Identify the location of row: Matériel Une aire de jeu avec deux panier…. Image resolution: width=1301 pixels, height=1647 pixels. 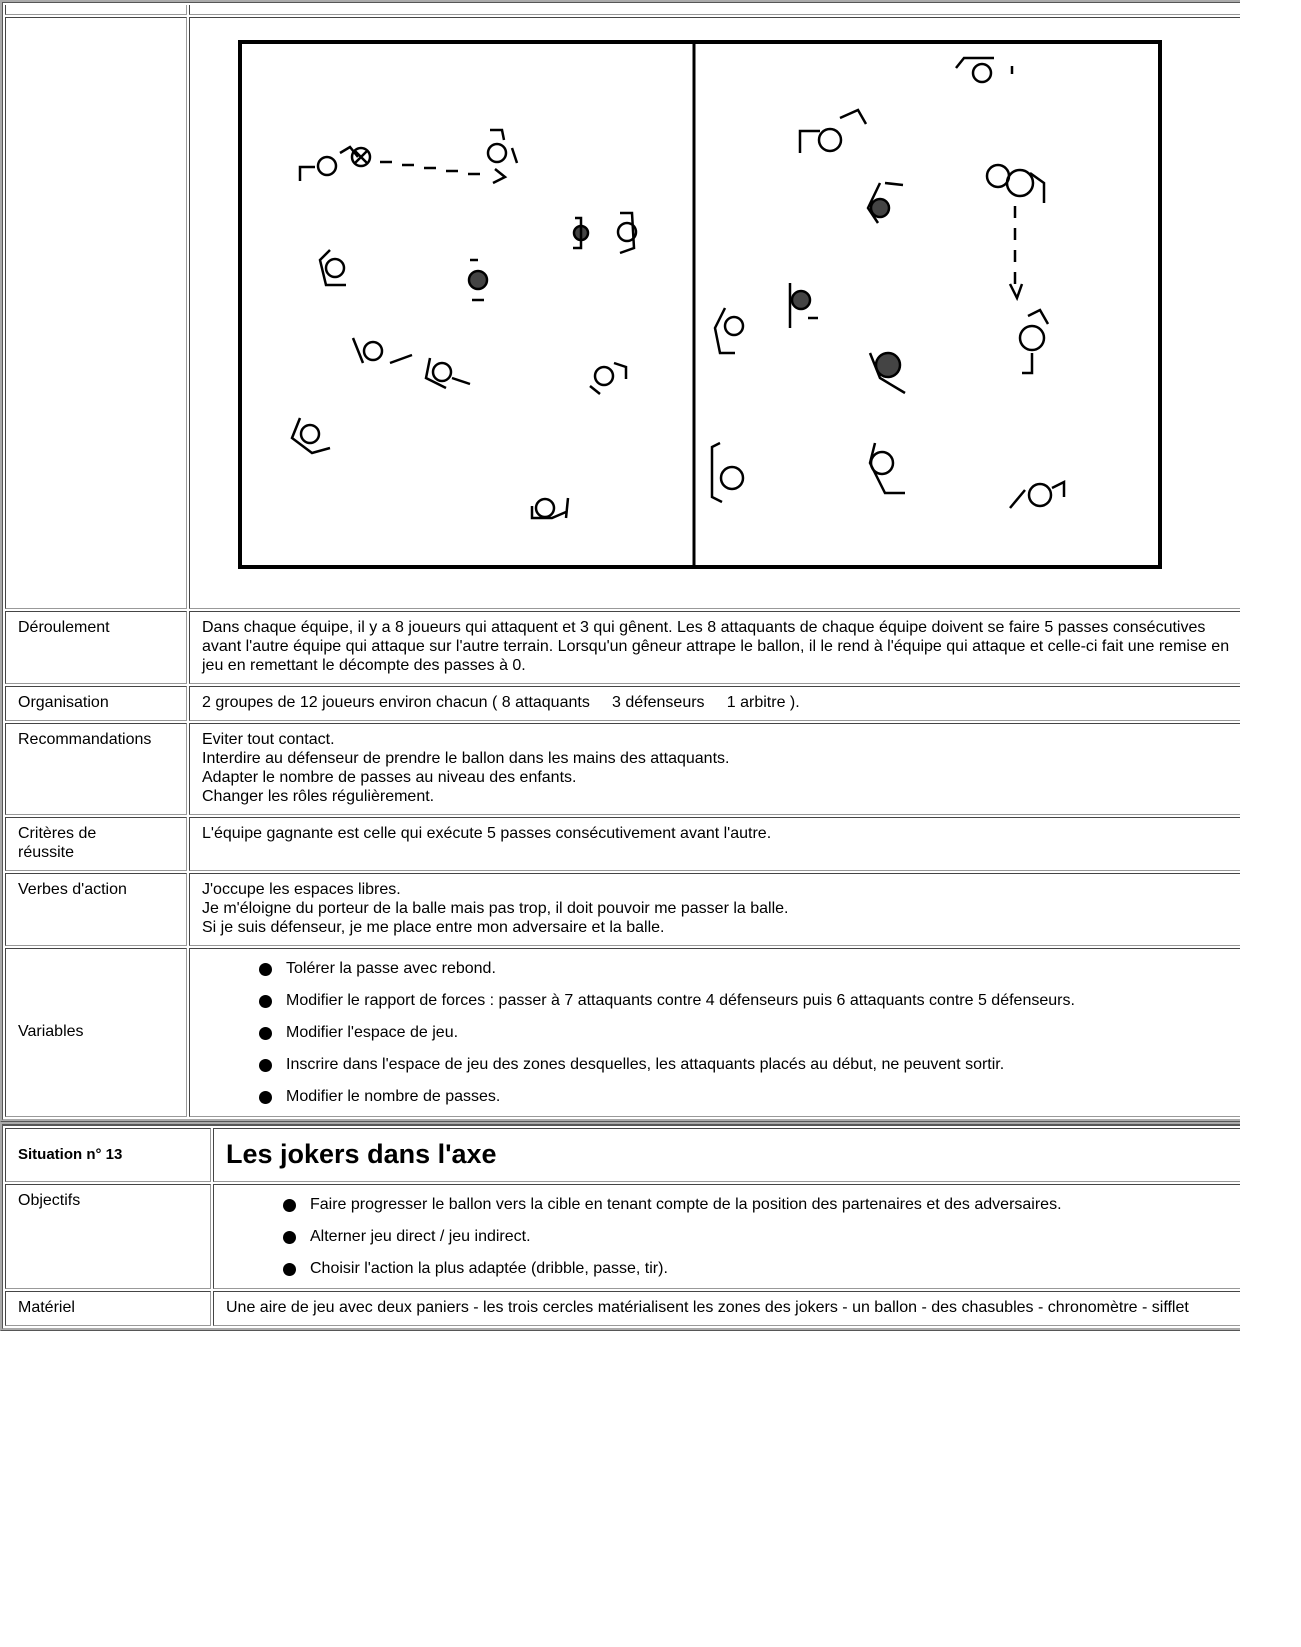
(622, 1308).